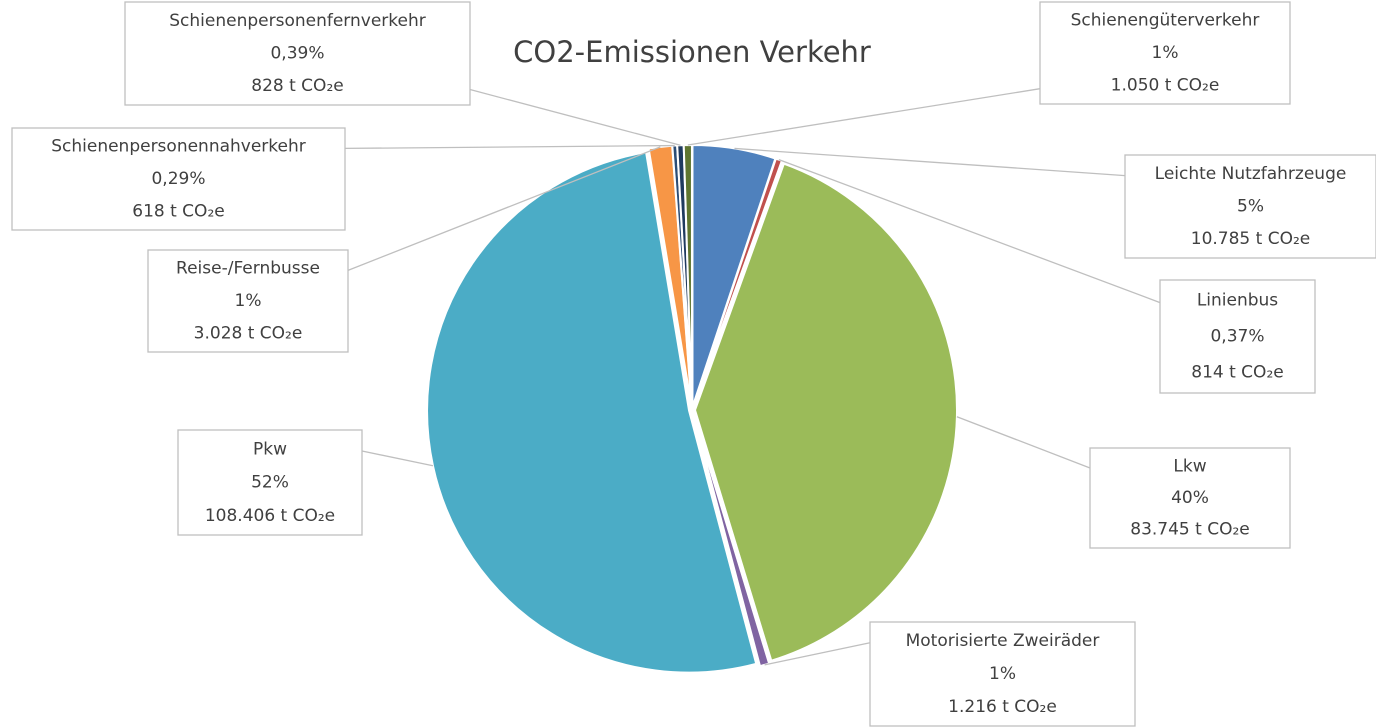 This screenshot has width=1376, height=728. I want to click on label-value: 1.050 t CO₂e, so click(1165, 85).